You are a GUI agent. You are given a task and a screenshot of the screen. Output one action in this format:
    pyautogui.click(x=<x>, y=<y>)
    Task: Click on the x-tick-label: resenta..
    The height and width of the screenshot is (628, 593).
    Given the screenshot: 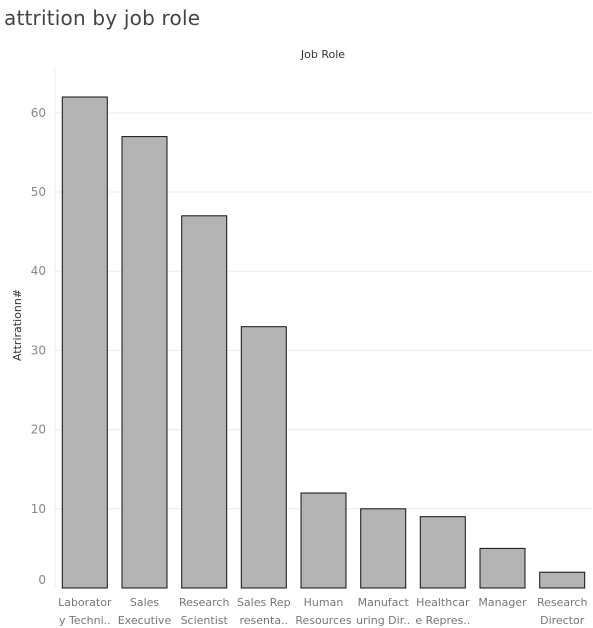 What is the action you would take?
    pyautogui.click(x=264, y=620)
    